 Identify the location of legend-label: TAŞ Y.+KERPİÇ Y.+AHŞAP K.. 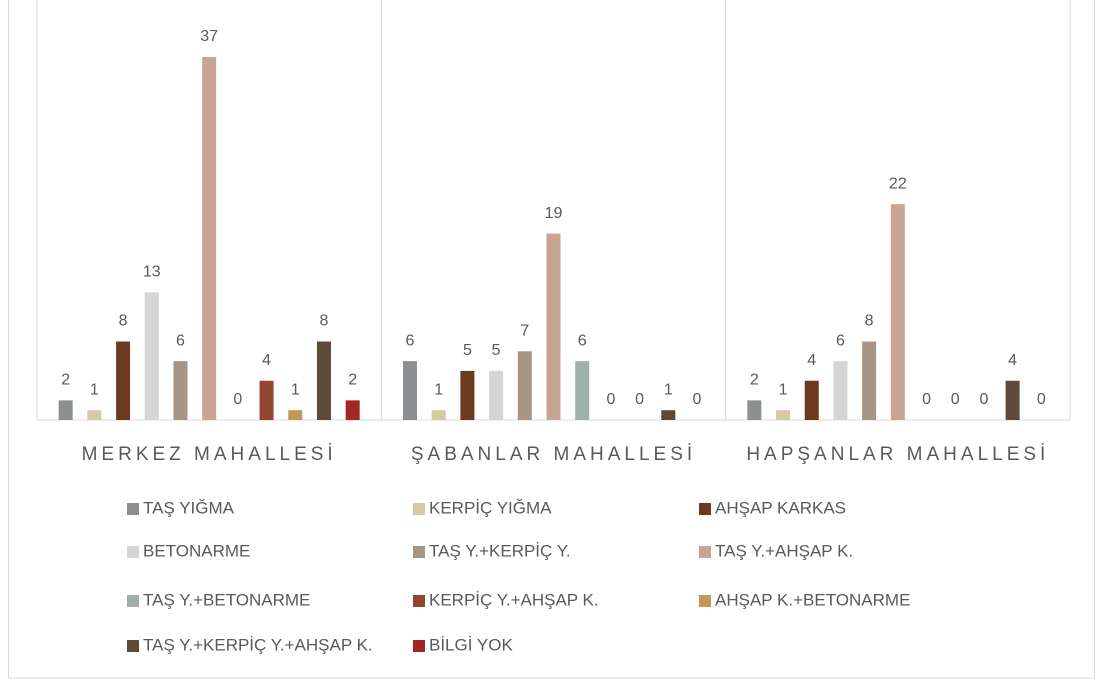
(258, 644).